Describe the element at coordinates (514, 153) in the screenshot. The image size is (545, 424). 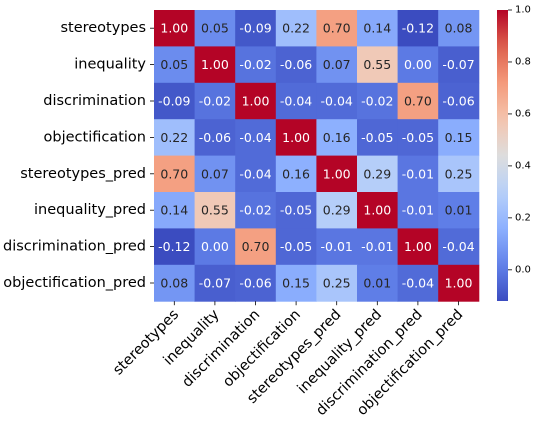
I see `colorbar: 0.0 0.2 0.4 0.6 0.8 1.0` at that location.